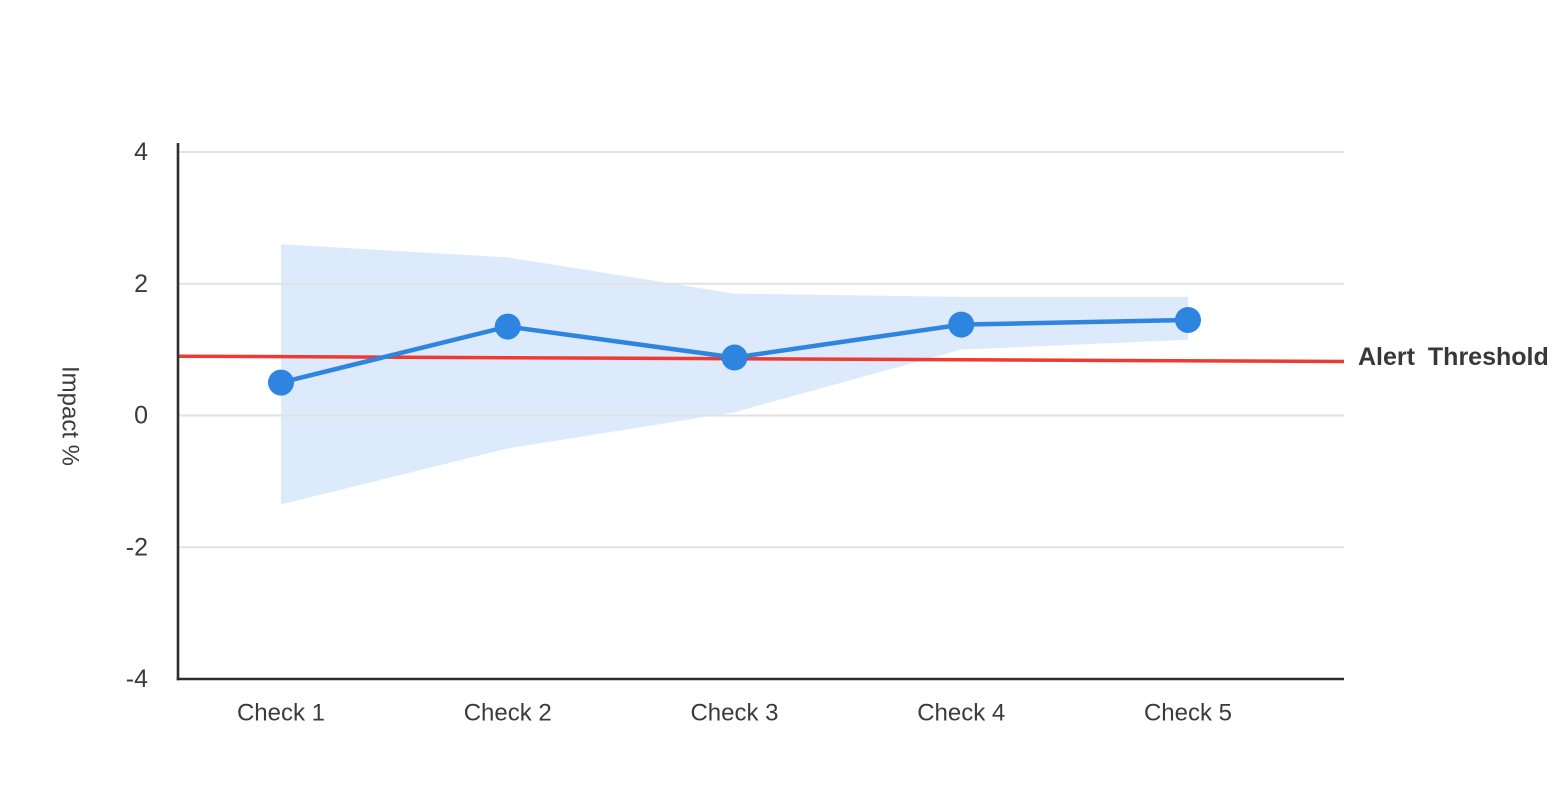  Describe the element at coordinates (1188, 713) in the screenshot. I see `x-tick-label-check-5: Check 5` at that location.